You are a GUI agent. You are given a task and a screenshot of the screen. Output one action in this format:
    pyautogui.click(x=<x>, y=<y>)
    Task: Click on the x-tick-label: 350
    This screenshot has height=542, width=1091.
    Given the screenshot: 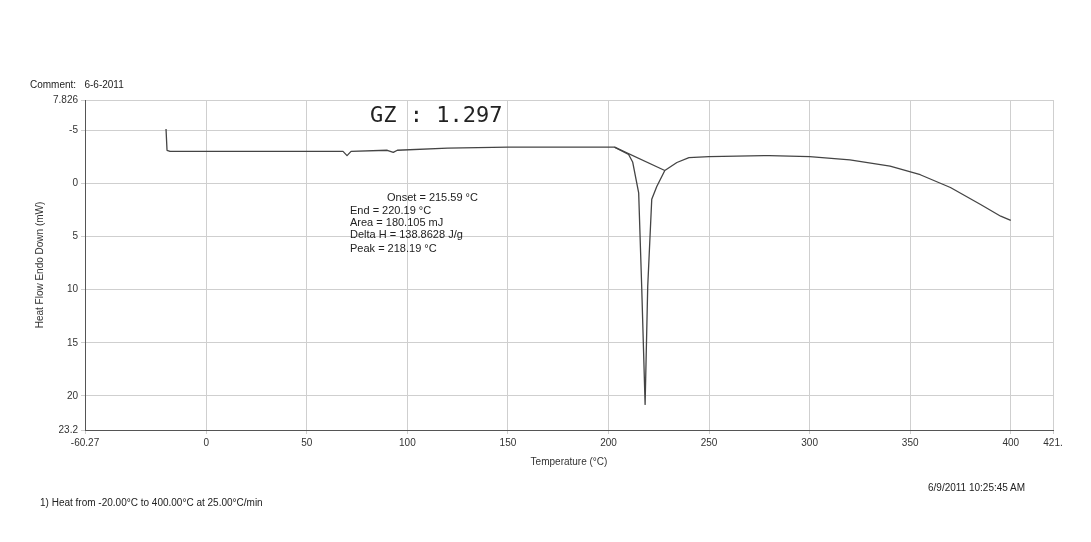 What is the action you would take?
    pyautogui.click(x=910, y=442)
    